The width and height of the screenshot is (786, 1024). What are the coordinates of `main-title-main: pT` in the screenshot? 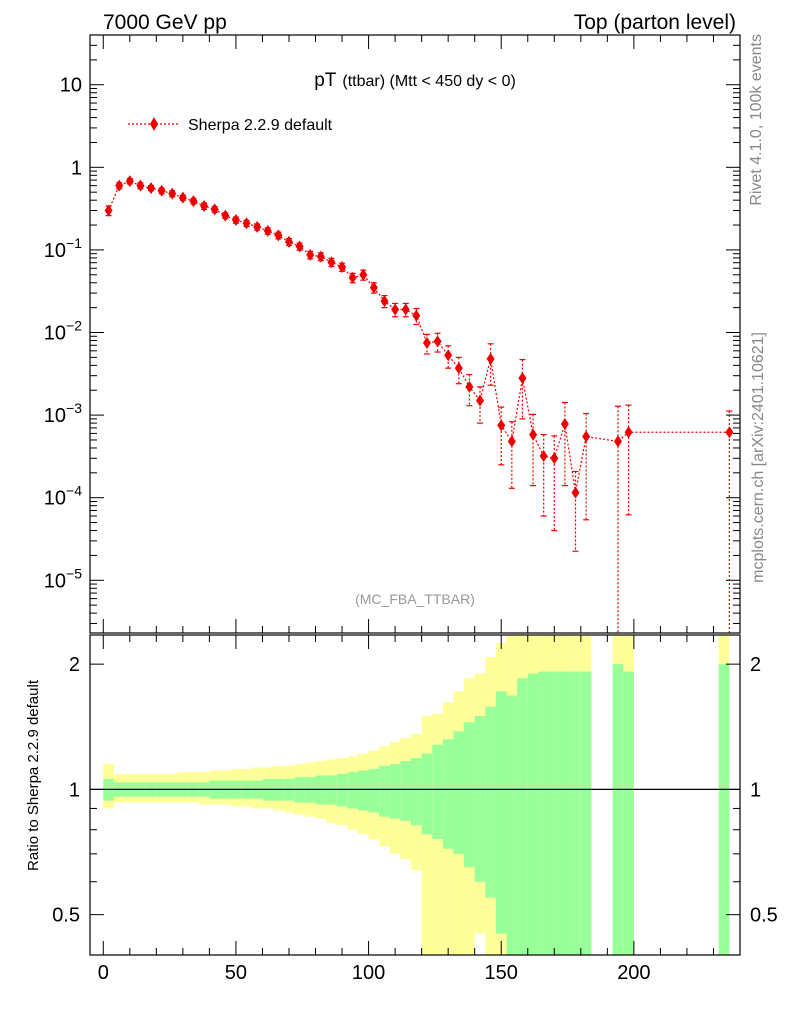 It's located at (325, 80).